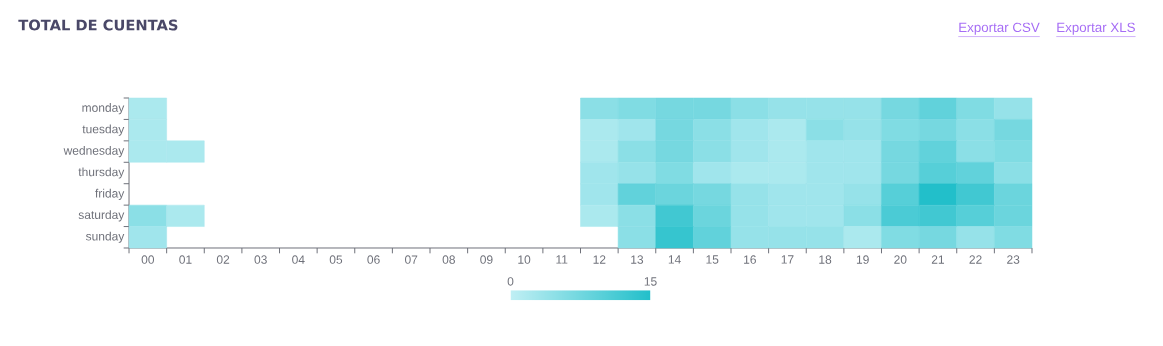 The image size is (1163, 346). Describe the element at coordinates (510, 281) in the screenshot. I see `color-bar-label: 0` at that location.